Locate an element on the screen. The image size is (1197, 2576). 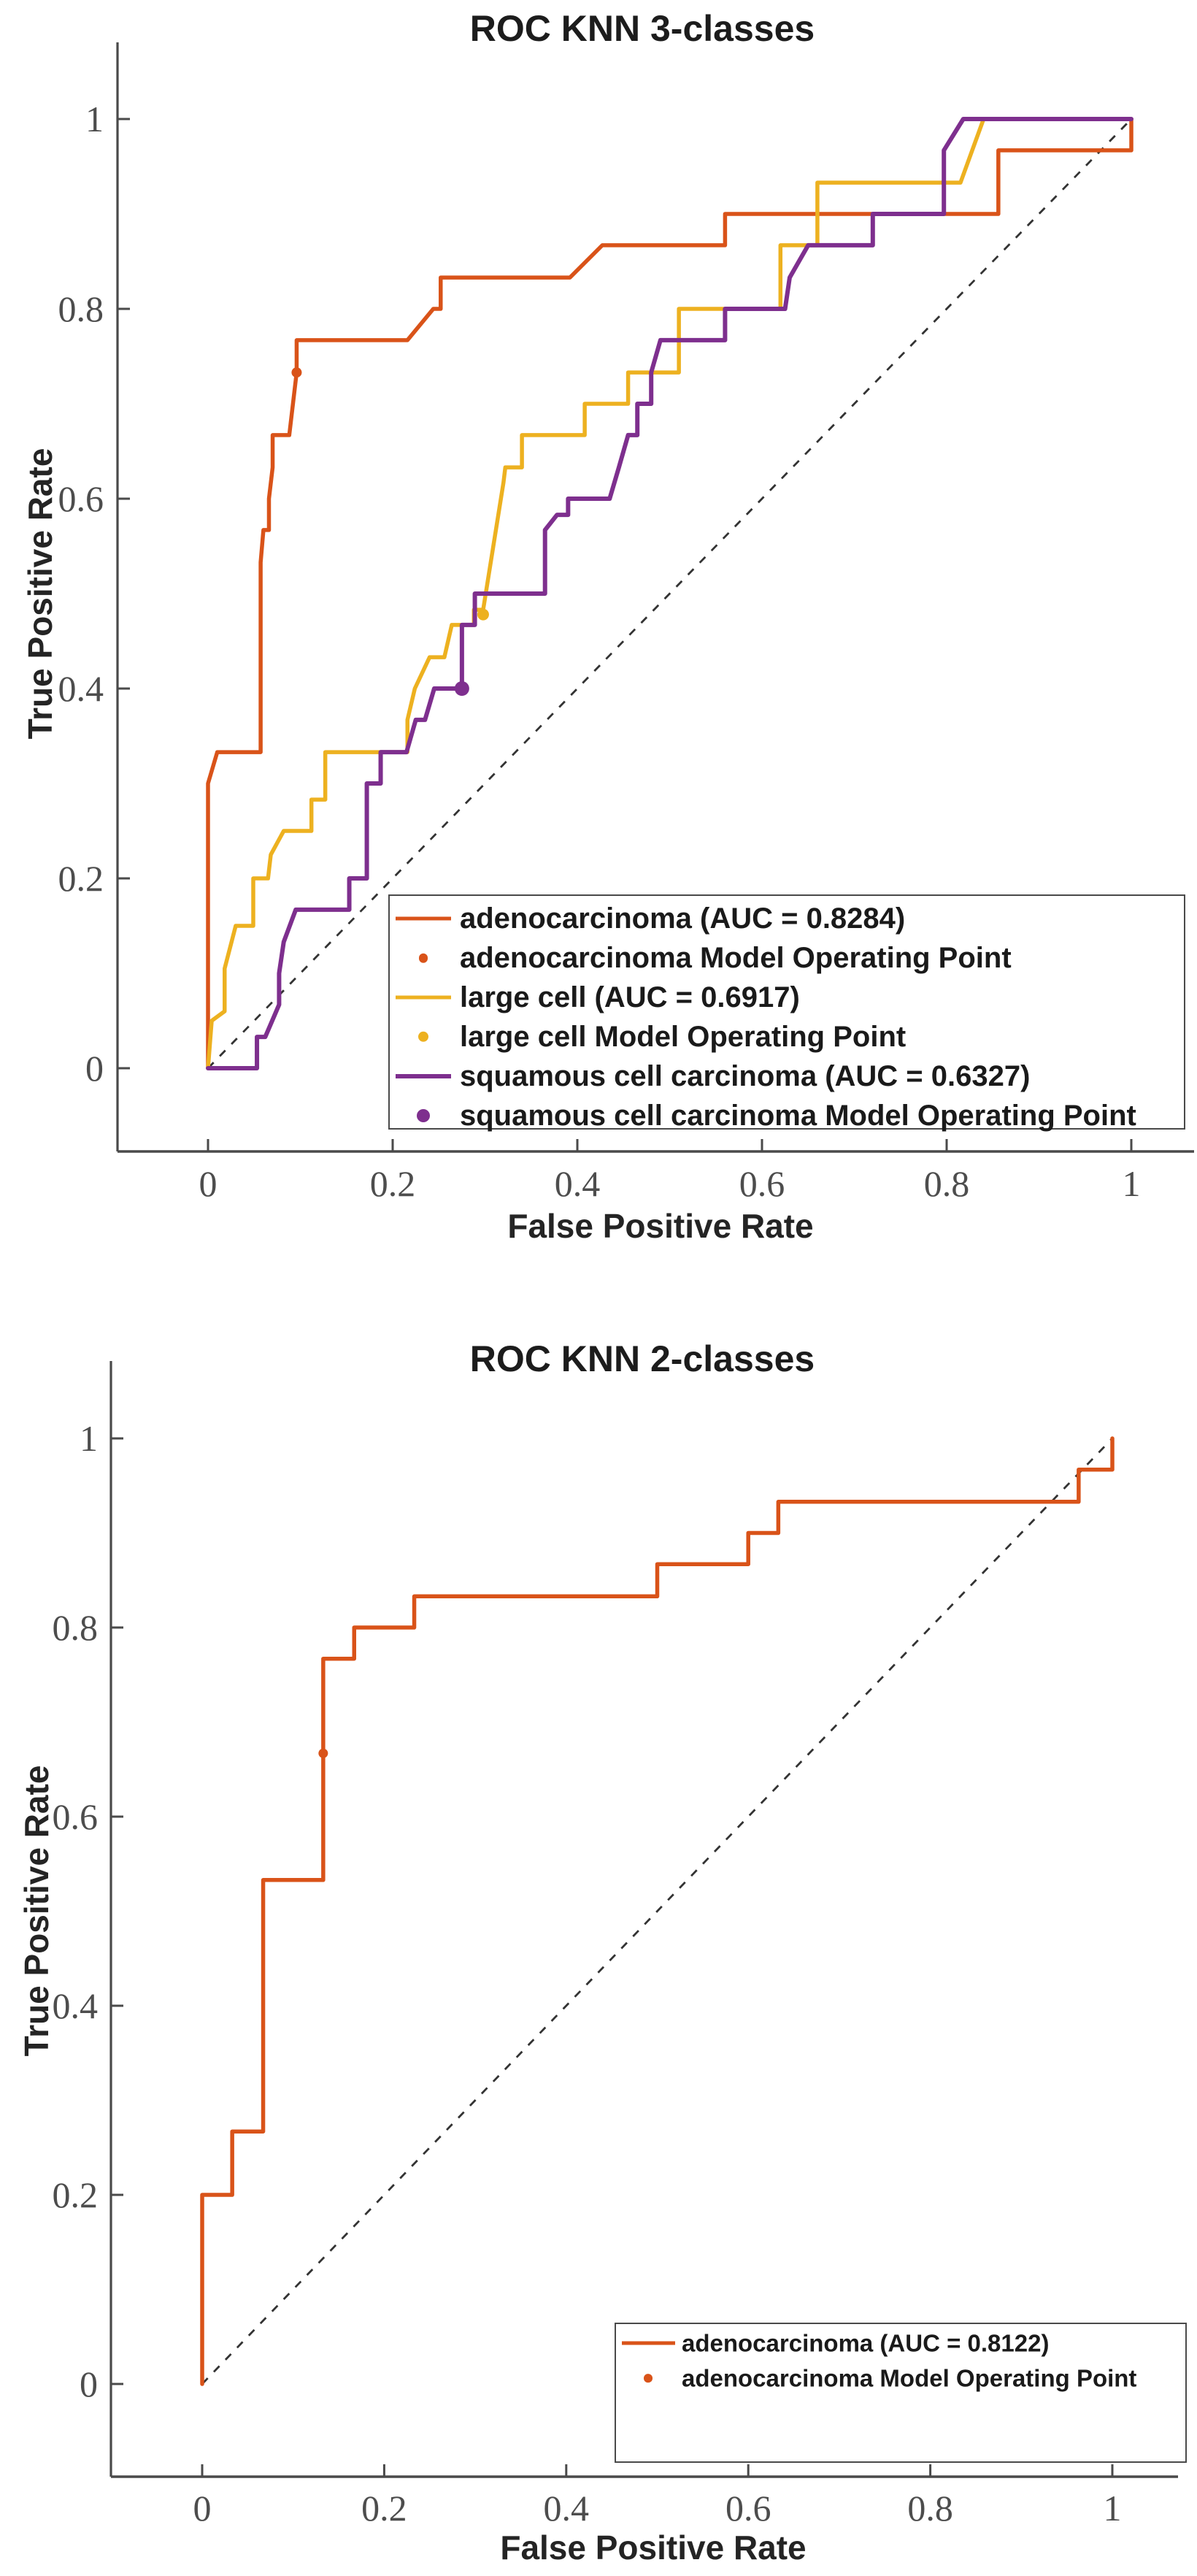
legend-dot-sample-large_cell is located at coordinates (423, 1037).